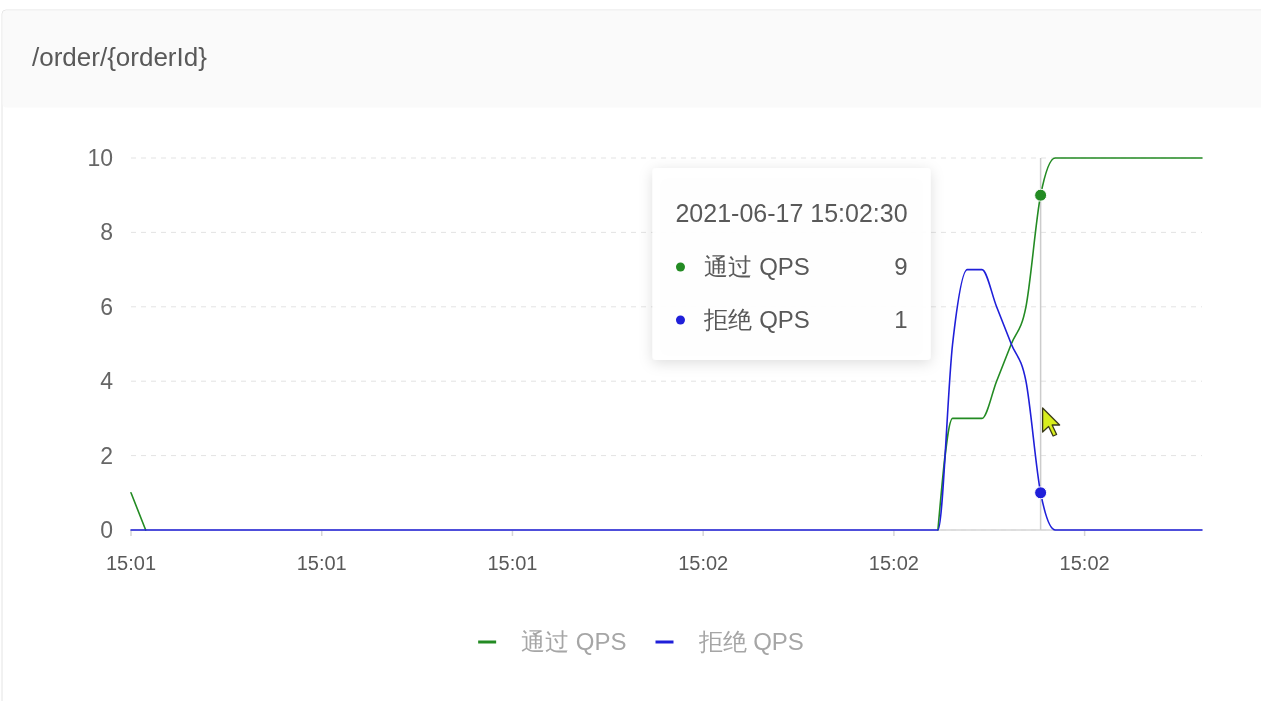 This screenshot has width=1261, height=701. I want to click on chart-title: /order/{orderId}, so click(120, 57).